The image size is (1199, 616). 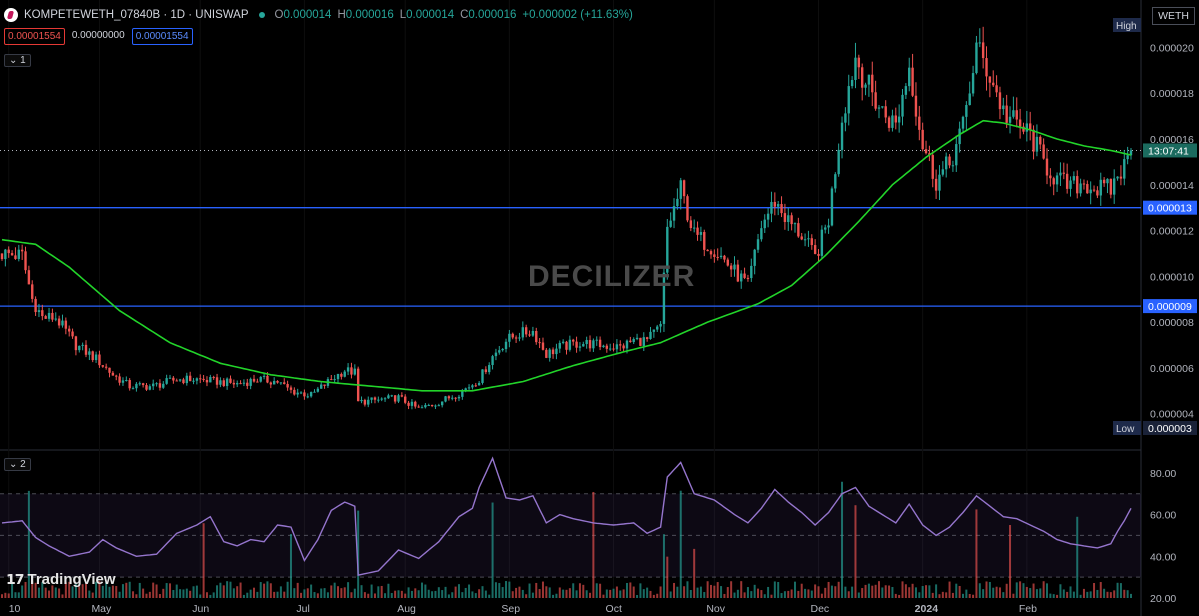 What do you see at coordinates (1172, 415) in the screenshot?
I see `price-axis-tick: 0.000004` at bounding box center [1172, 415].